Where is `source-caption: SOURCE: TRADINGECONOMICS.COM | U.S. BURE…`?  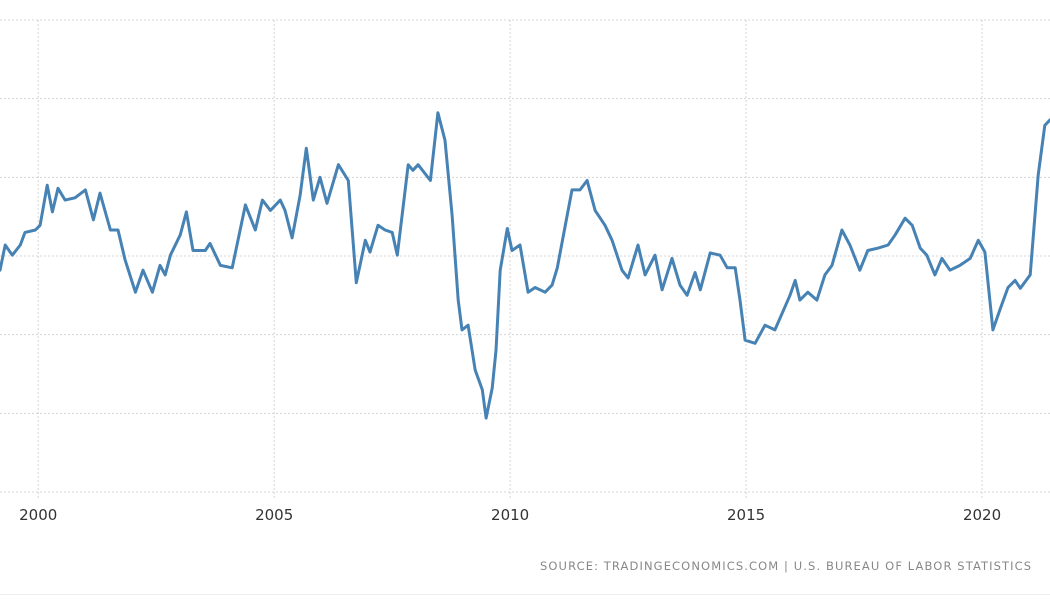
source-caption: SOURCE: TRADINGECONOMICS.COM | U.S. BURE… is located at coordinates (786, 566).